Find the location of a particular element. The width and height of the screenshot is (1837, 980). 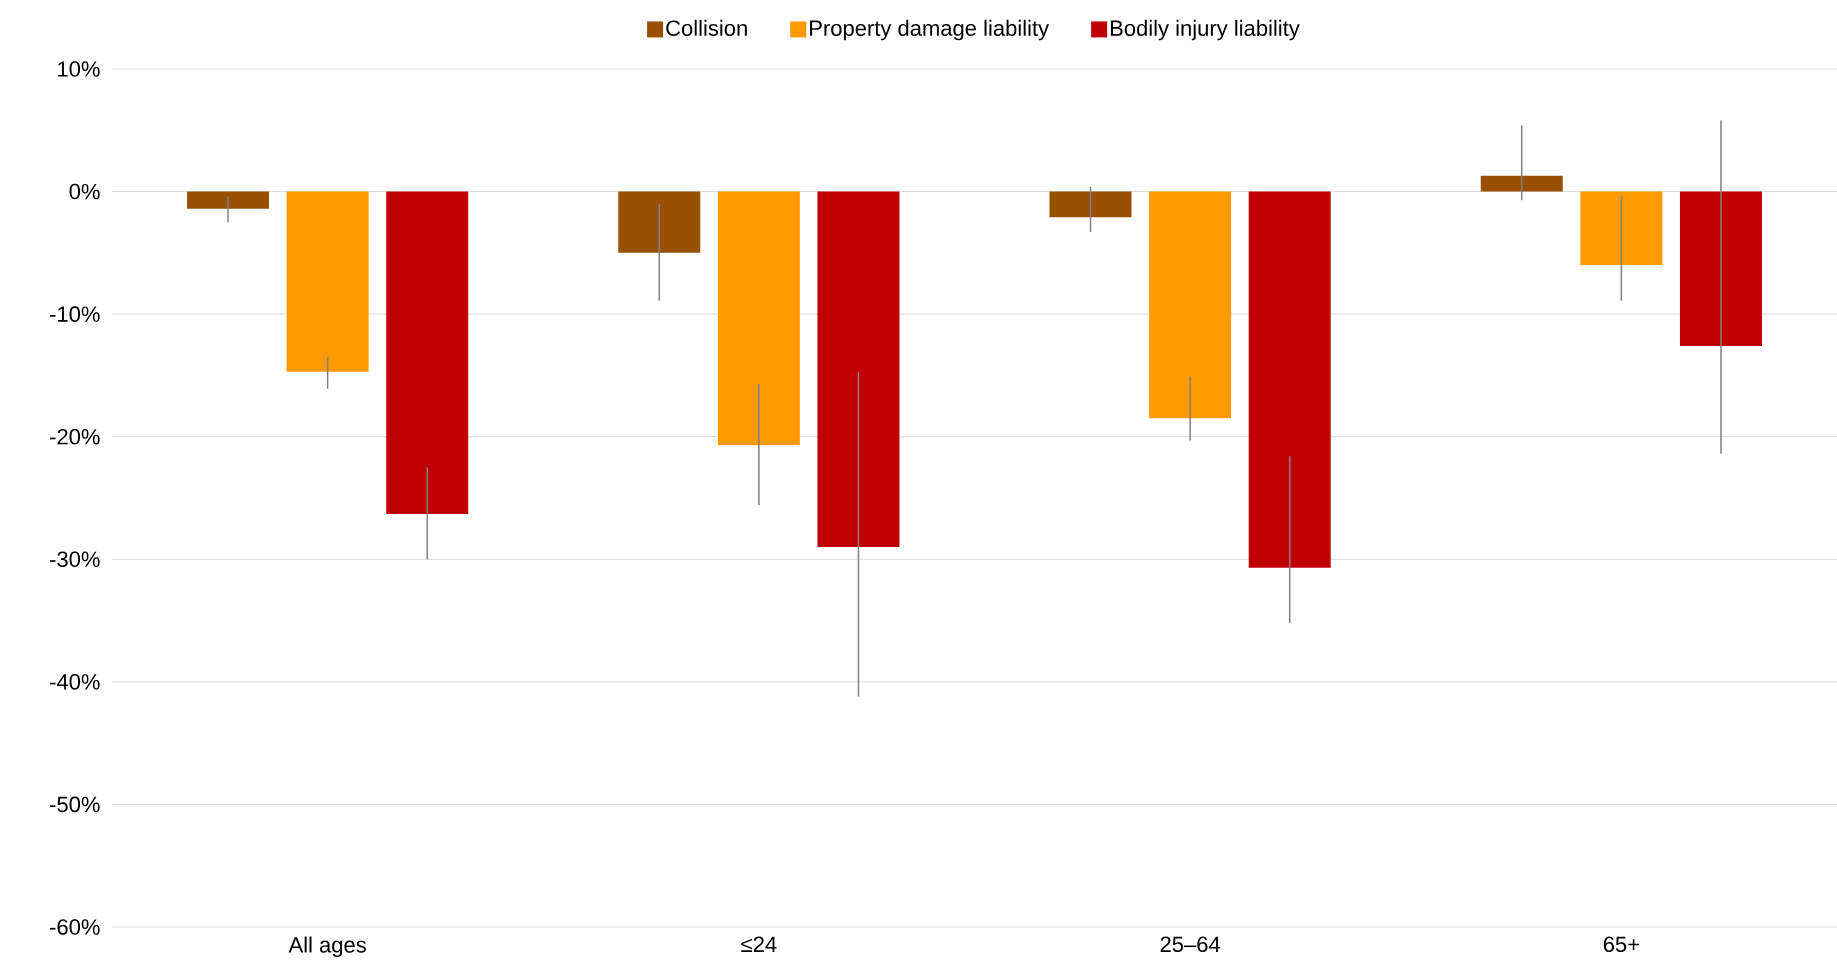

y-tick-label: 0% is located at coordinates (84, 191).